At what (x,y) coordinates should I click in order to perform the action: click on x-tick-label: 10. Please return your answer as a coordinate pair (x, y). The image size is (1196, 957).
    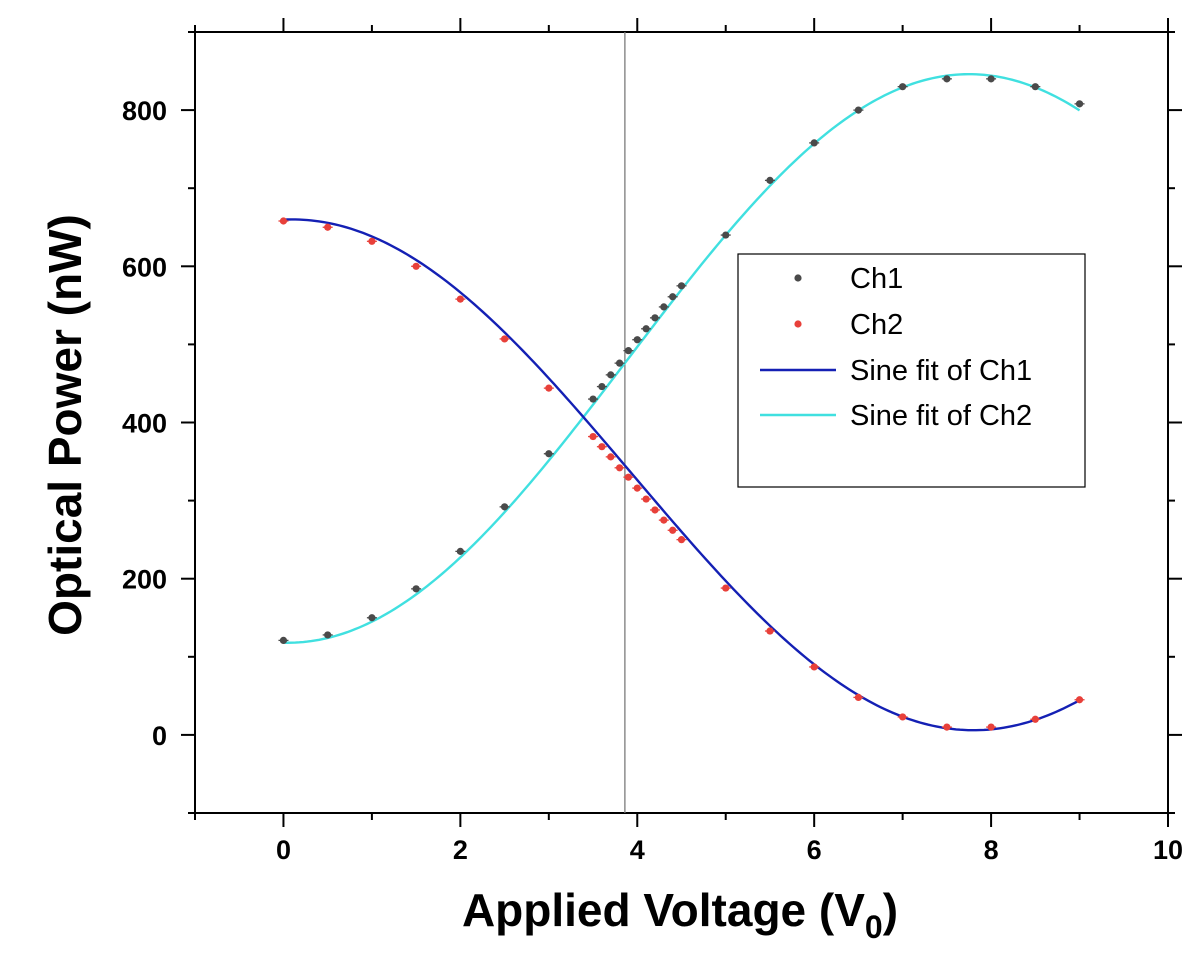
    Looking at the image, I should click on (1168, 850).